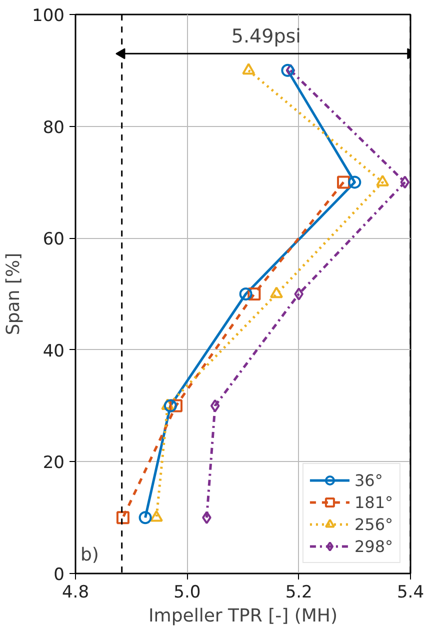 Image resolution: width=432 pixels, height=643 pixels. What do you see at coordinates (243, 616) in the screenshot?
I see `x-axis-title: Impeller TPR [-] (MH)` at bounding box center [243, 616].